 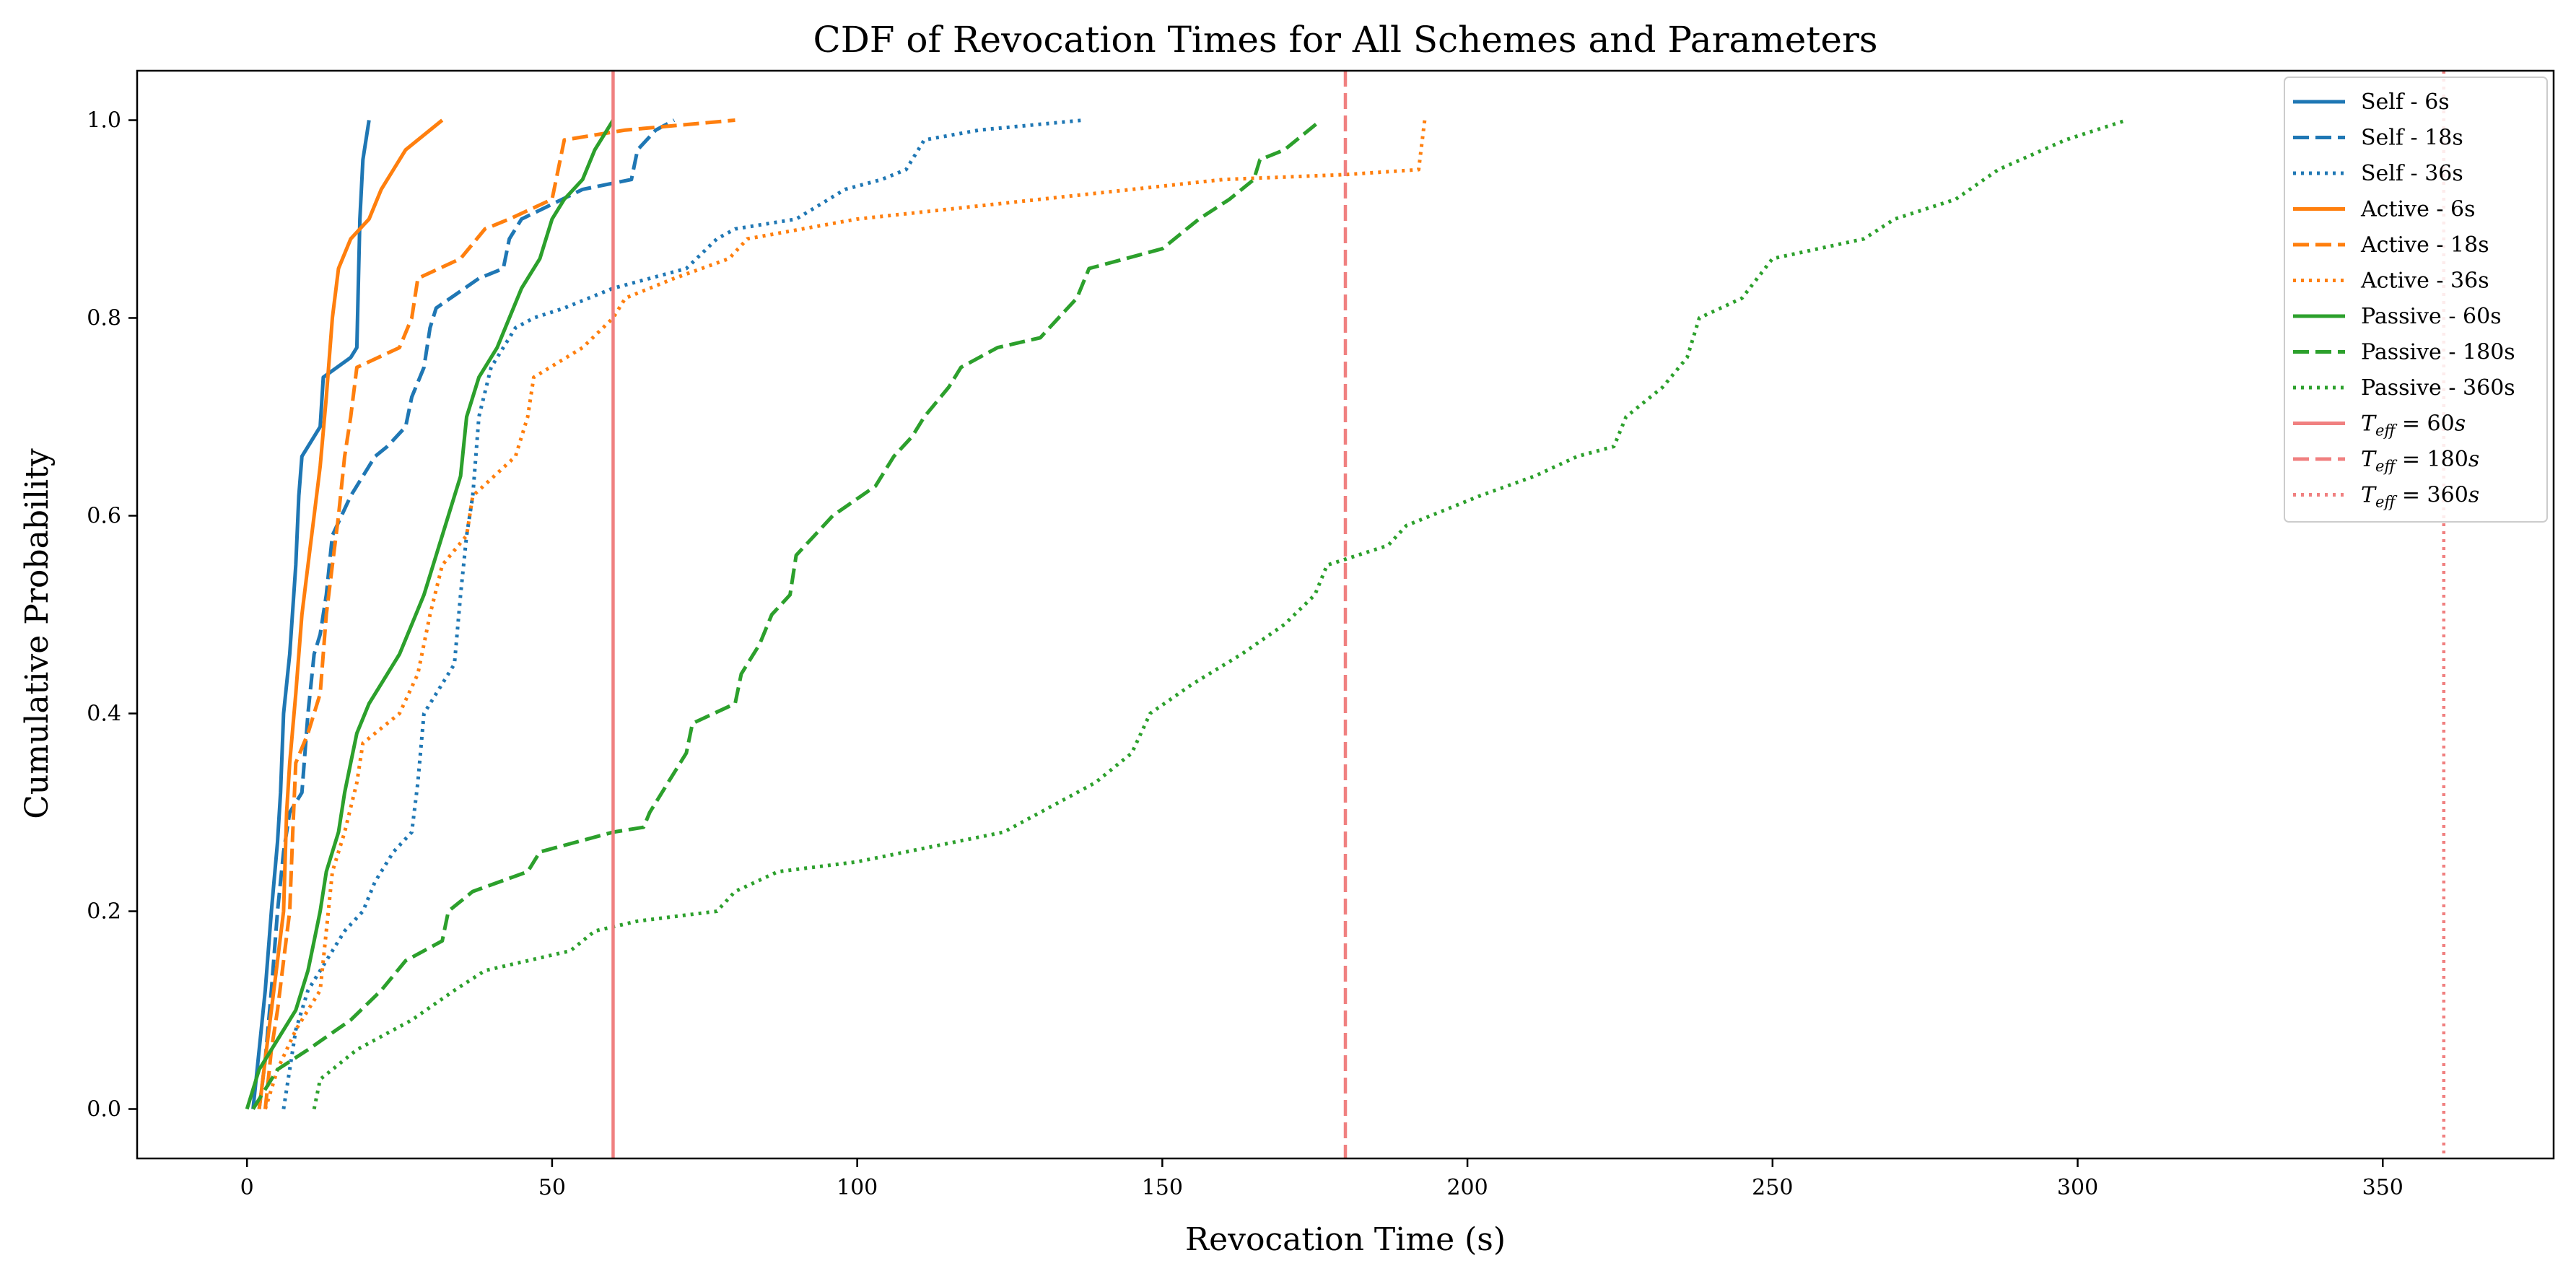 I want to click on legend-label: Active - 6s, so click(x=2418, y=209).